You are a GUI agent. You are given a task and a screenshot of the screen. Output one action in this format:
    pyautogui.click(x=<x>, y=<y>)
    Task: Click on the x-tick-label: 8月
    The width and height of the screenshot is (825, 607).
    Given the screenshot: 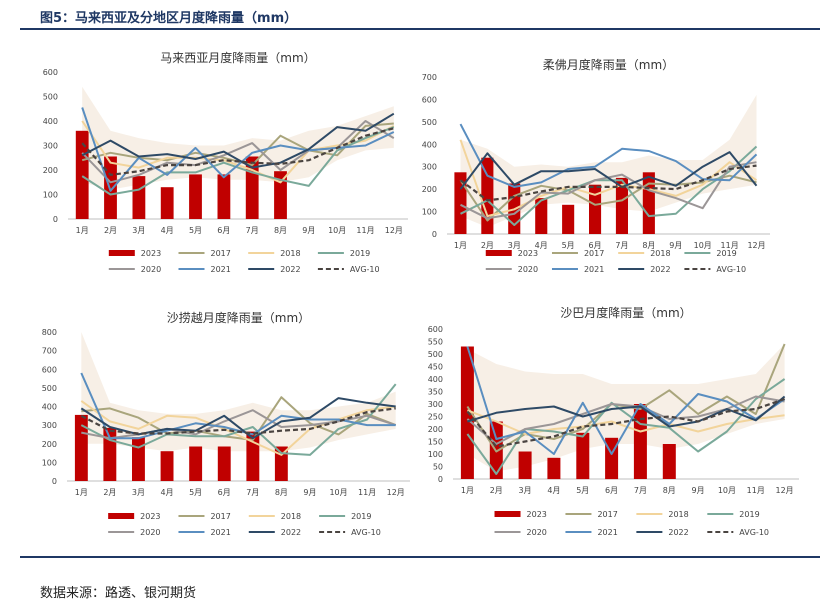 What is the action you would take?
    pyautogui.click(x=280, y=230)
    